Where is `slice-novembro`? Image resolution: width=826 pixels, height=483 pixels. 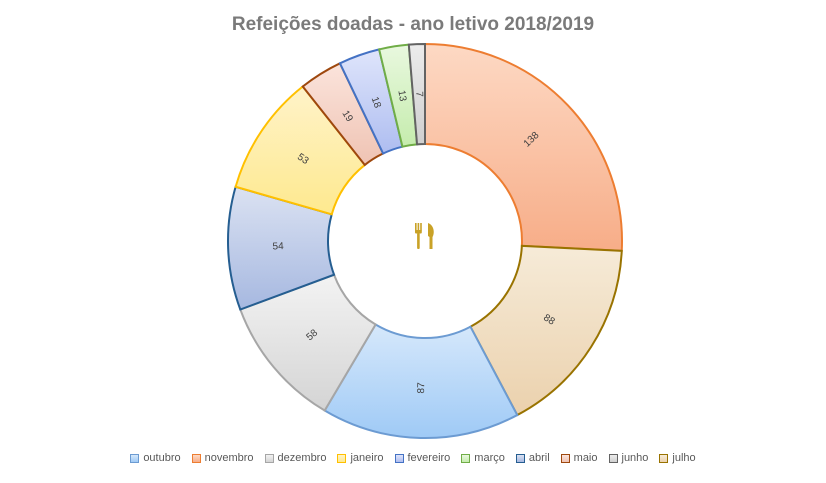 slice-novembro is located at coordinates (523, 147).